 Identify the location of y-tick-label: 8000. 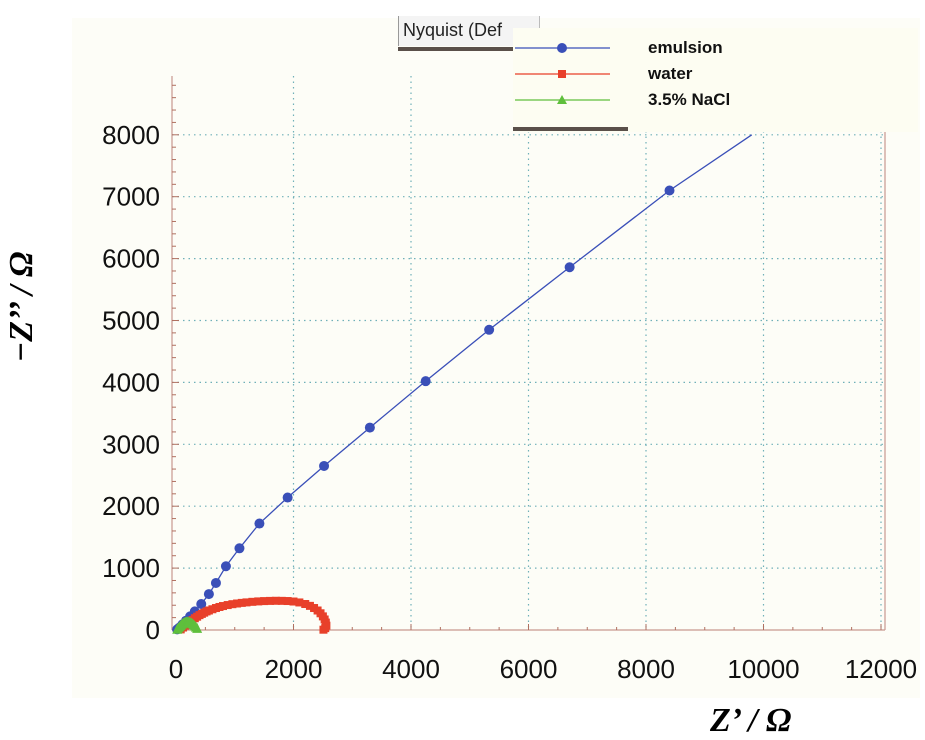
(131, 135).